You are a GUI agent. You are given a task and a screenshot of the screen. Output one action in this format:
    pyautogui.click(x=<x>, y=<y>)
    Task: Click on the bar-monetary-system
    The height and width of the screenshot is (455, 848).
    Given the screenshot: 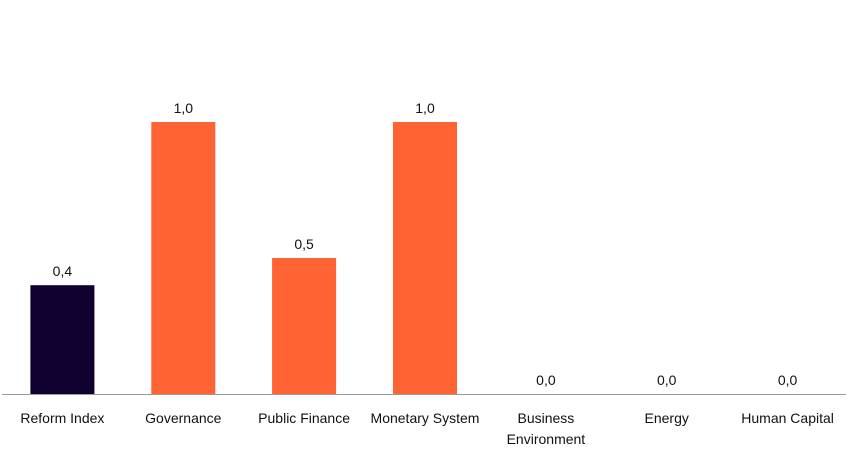 What is the action you would take?
    pyautogui.click(x=425, y=258)
    